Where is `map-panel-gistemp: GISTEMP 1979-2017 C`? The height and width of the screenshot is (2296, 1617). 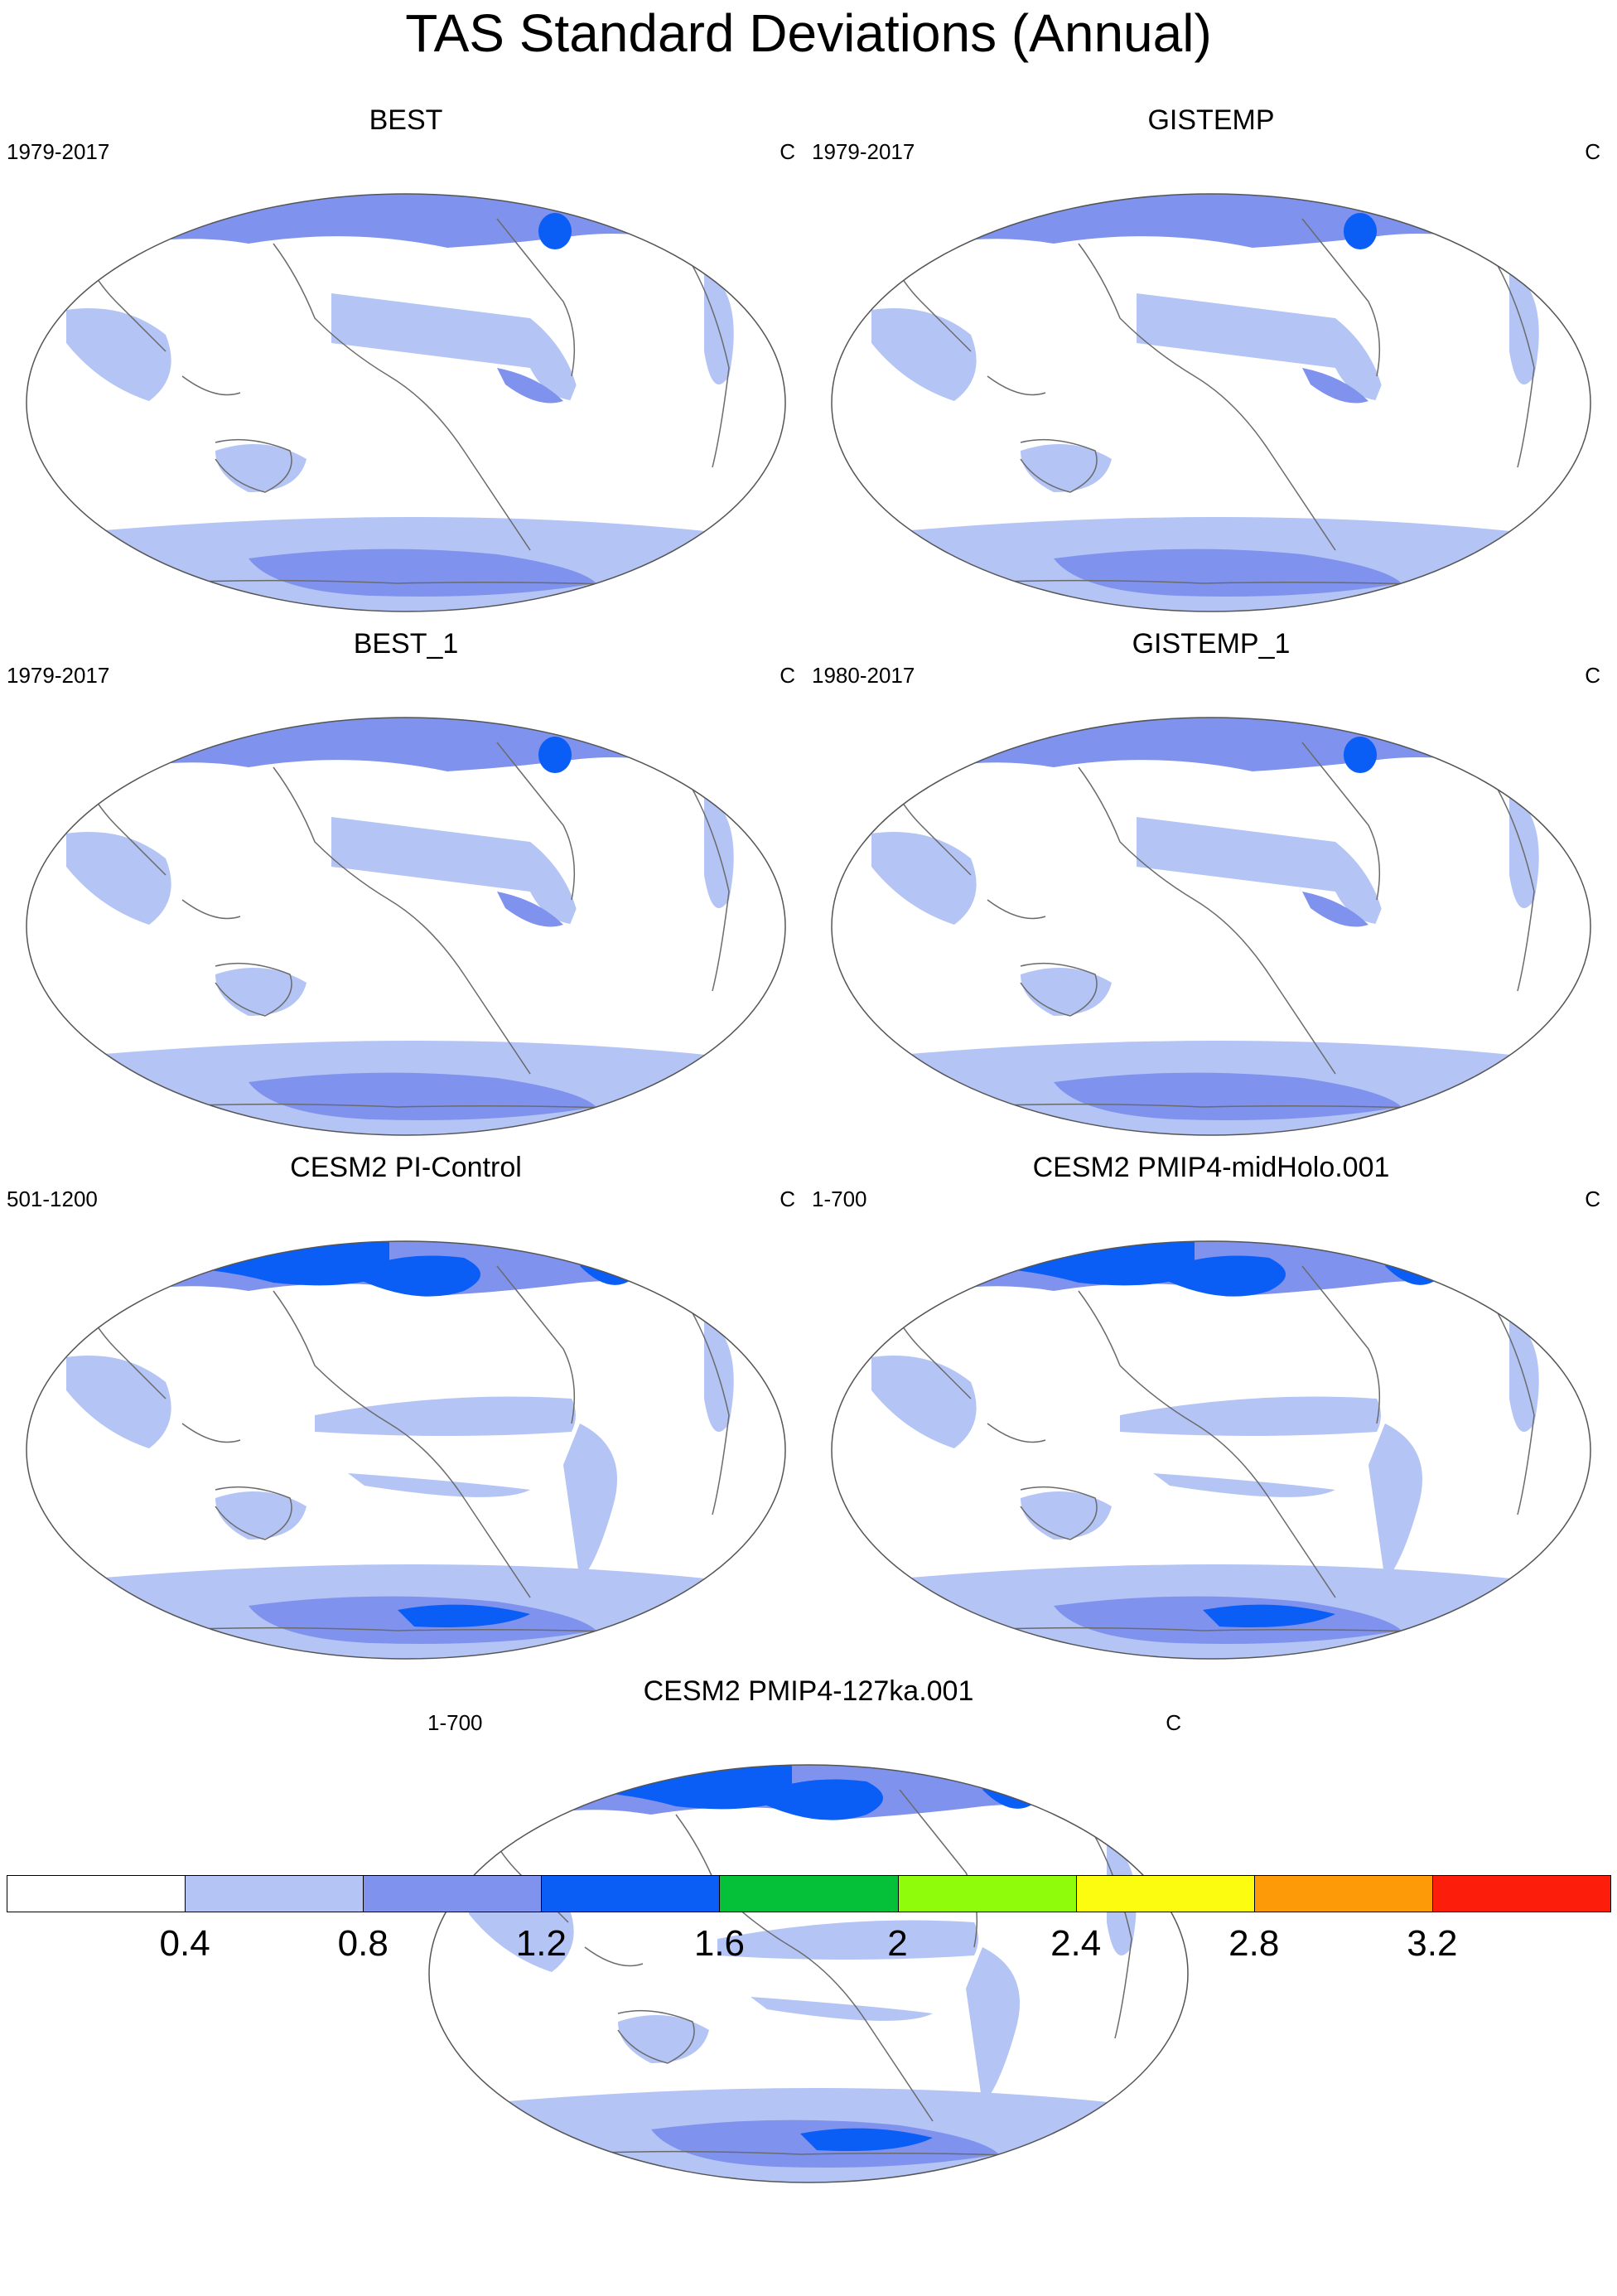 map-panel-gistemp: GISTEMP 1979-2017 C is located at coordinates (1211, 359).